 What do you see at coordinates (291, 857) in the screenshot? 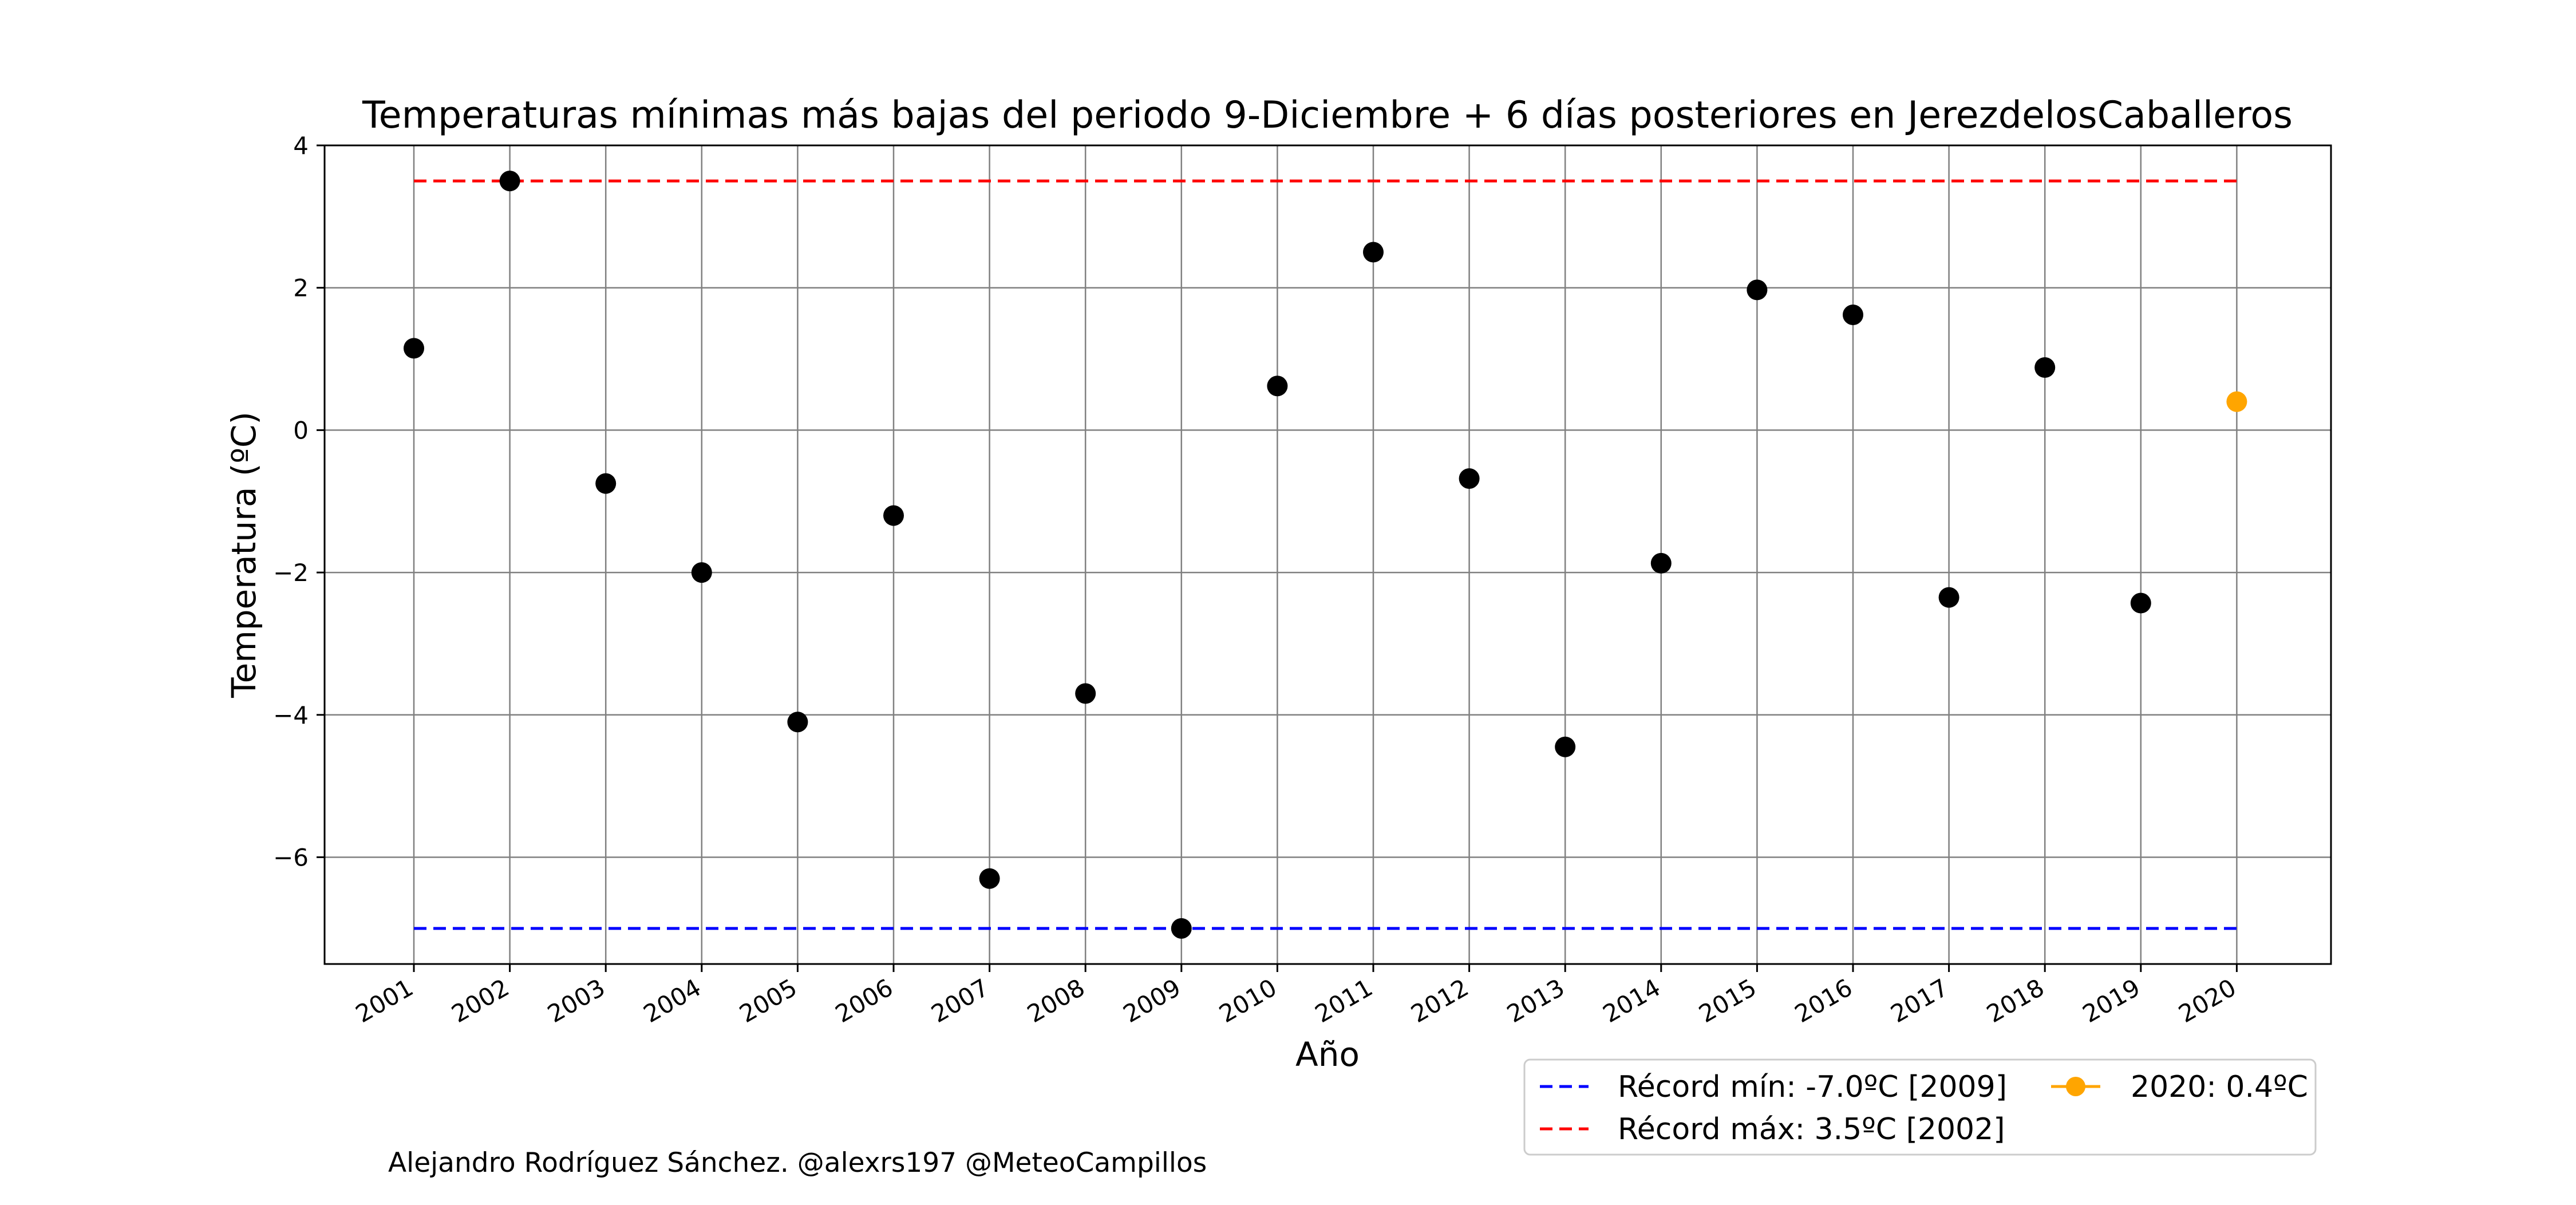
I see `y-tick-label: −6` at bounding box center [291, 857].